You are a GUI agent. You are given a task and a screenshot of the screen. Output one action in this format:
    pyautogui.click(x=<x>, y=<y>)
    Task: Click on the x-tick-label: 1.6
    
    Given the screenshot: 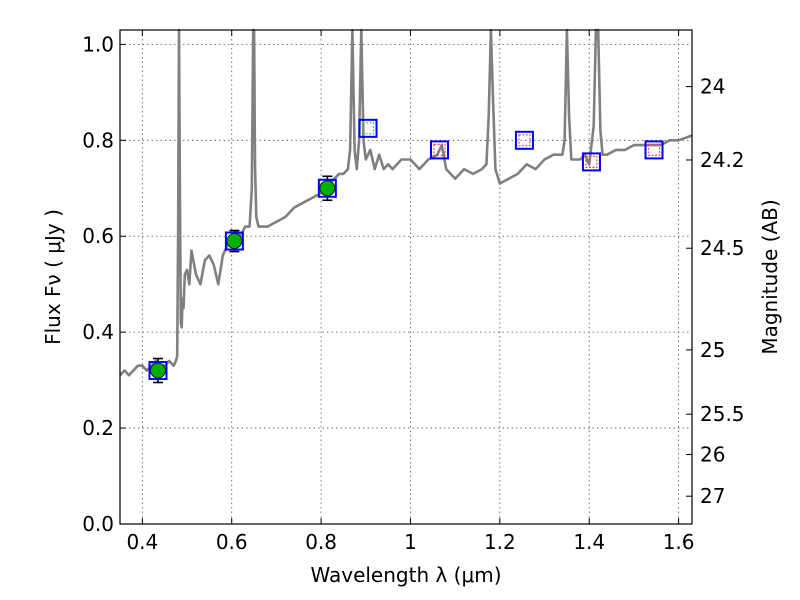 What is the action you would take?
    pyautogui.click(x=679, y=542)
    